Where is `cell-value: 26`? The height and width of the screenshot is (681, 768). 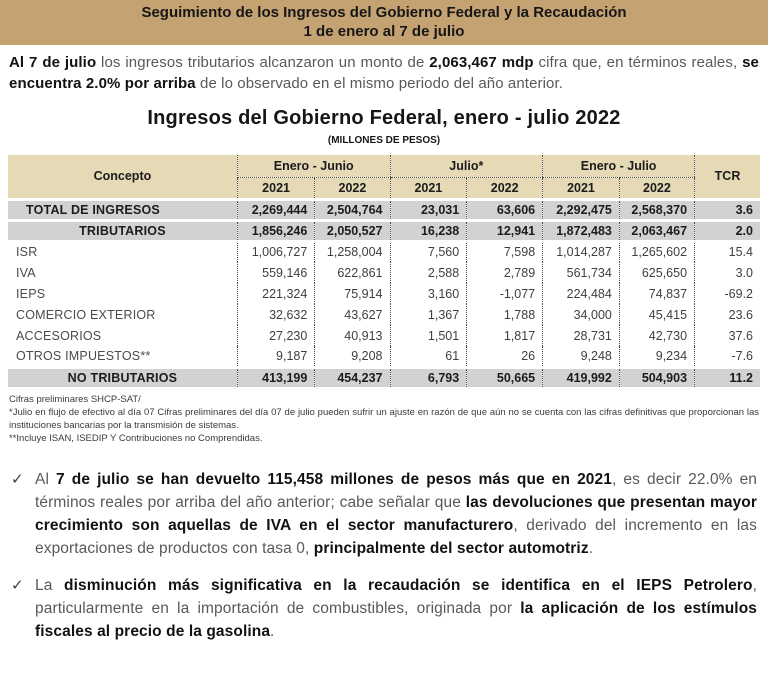
cell-value: 26 is located at coordinates (504, 356).